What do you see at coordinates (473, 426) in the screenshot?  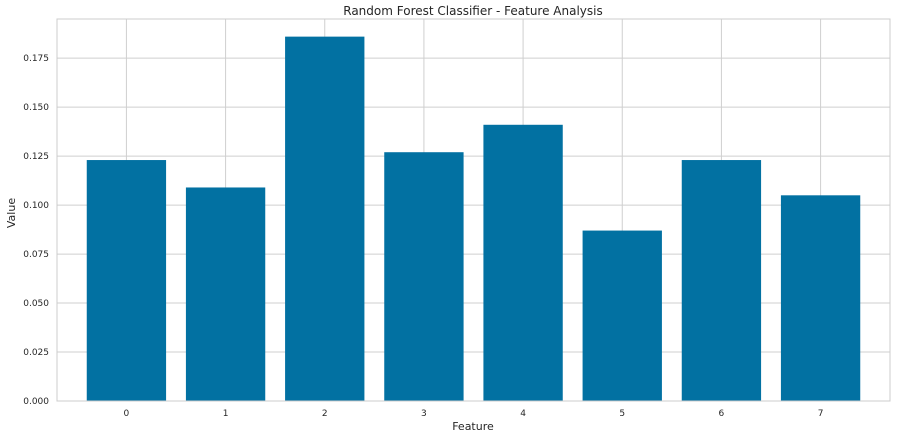 I see `x-axis-label: Feature` at bounding box center [473, 426].